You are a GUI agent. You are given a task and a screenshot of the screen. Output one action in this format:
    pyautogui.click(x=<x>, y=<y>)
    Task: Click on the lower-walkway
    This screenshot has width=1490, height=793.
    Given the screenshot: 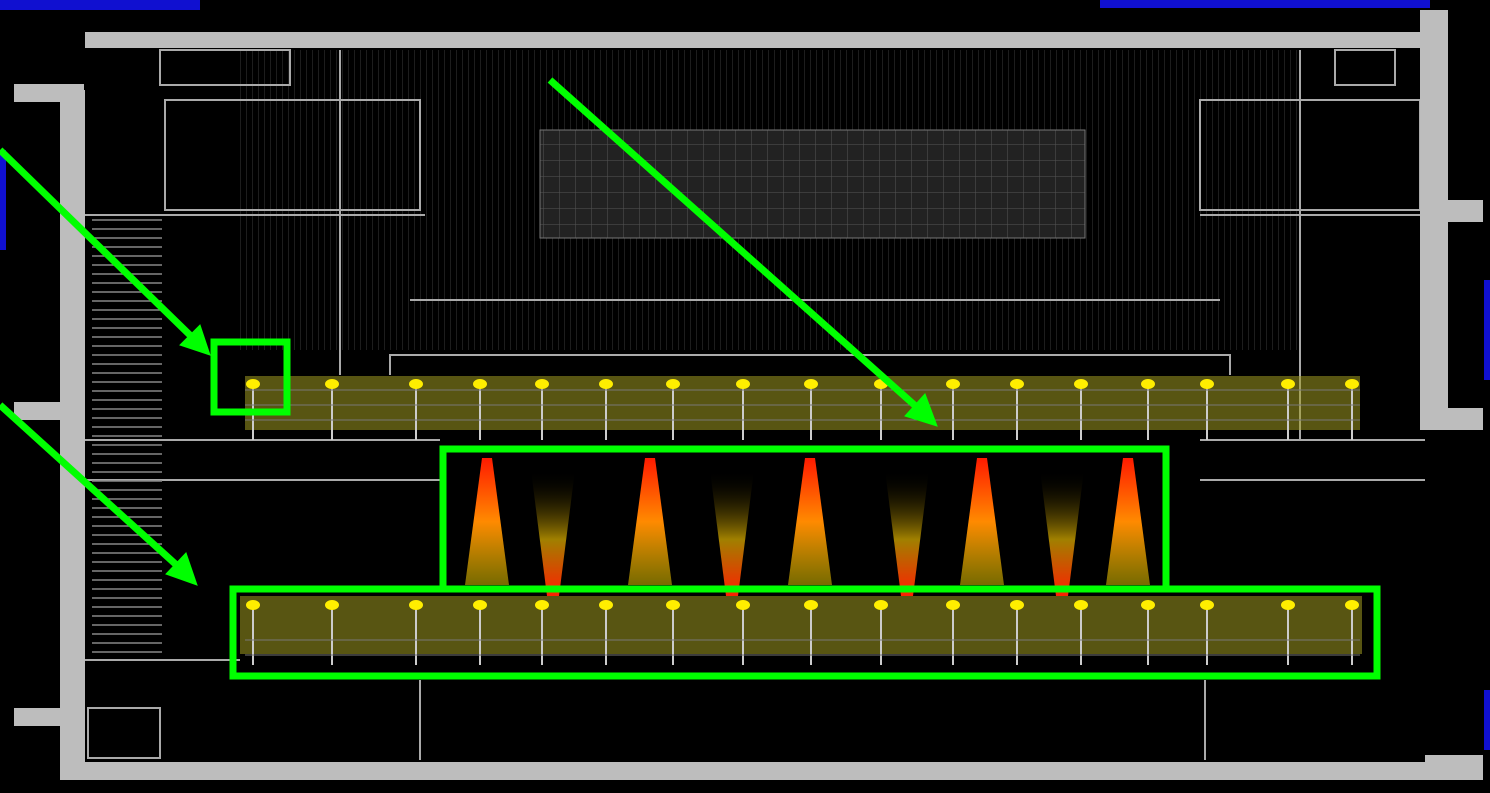 What is the action you would take?
    pyautogui.click(x=801, y=625)
    